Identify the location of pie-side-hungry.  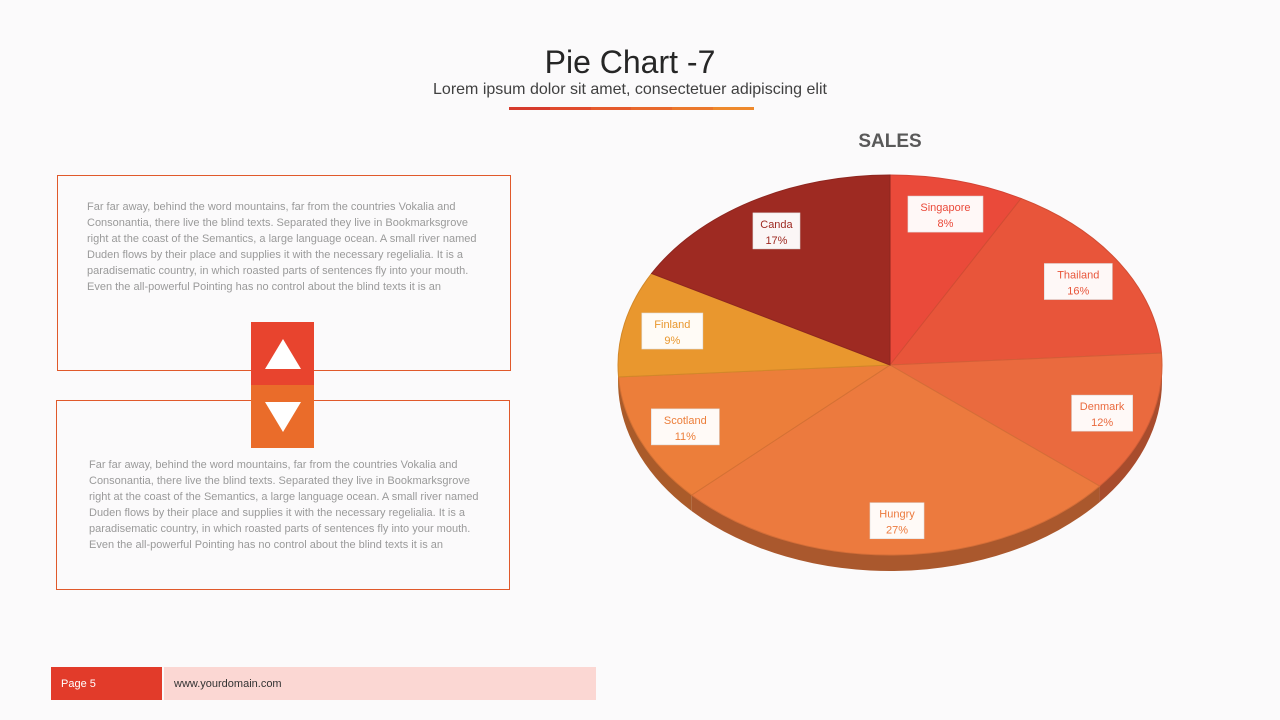
(895, 528).